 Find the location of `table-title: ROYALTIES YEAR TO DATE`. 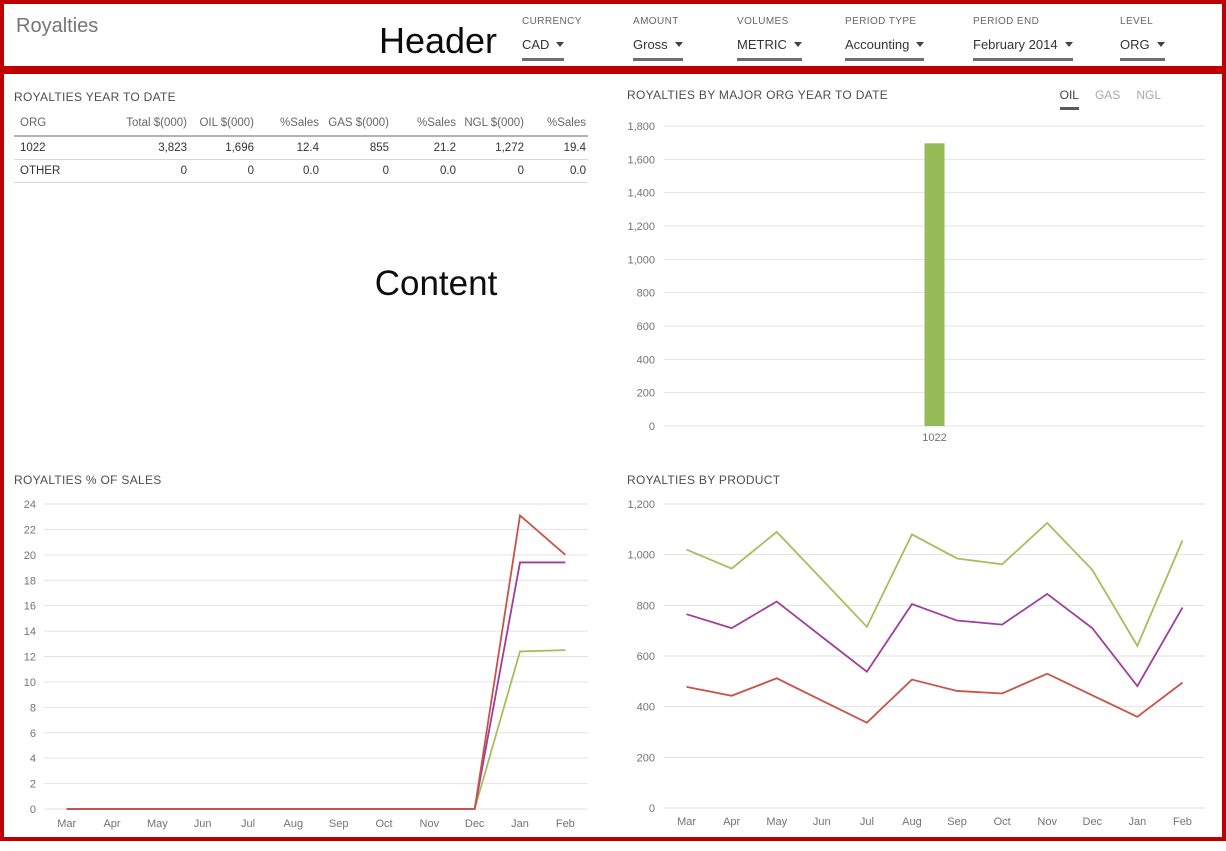

table-title: ROYALTIES YEAR TO DATE is located at coordinates (95, 97).